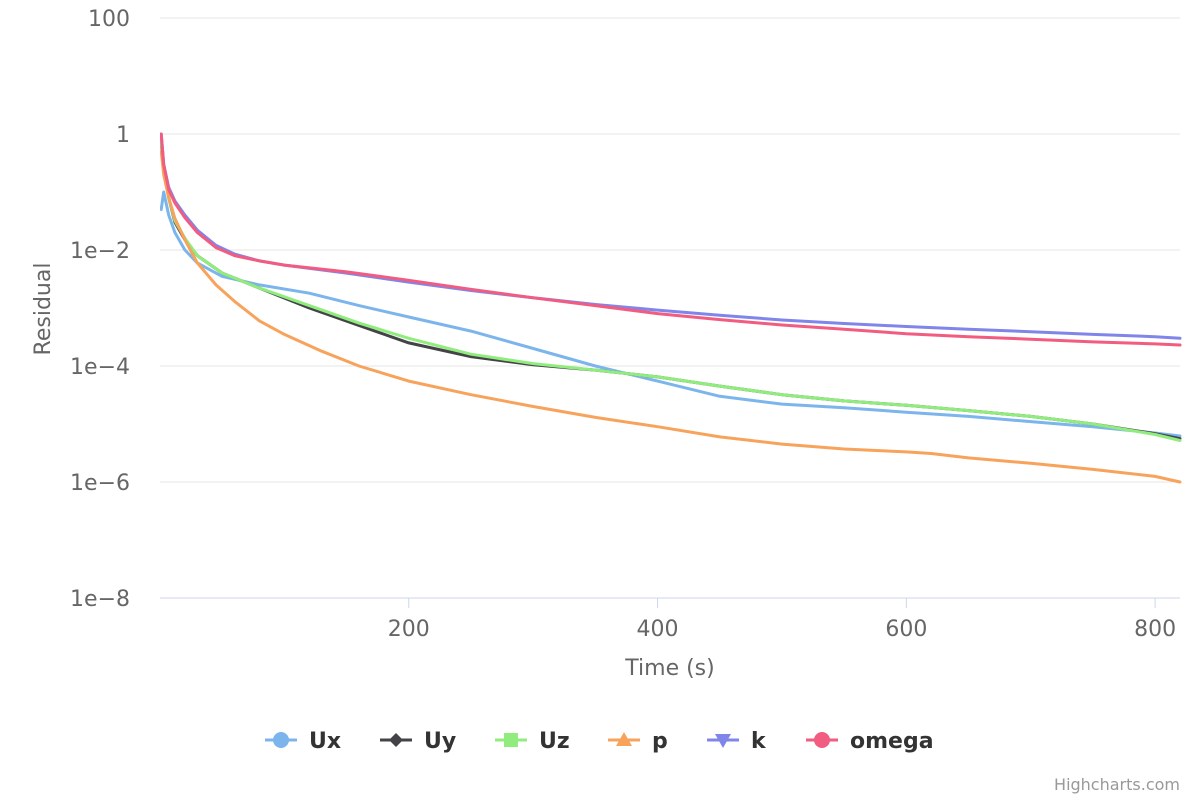 This screenshot has width=1200, height=800. What do you see at coordinates (396, 740) in the screenshot?
I see `legend-marker-diamond-icon` at bounding box center [396, 740].